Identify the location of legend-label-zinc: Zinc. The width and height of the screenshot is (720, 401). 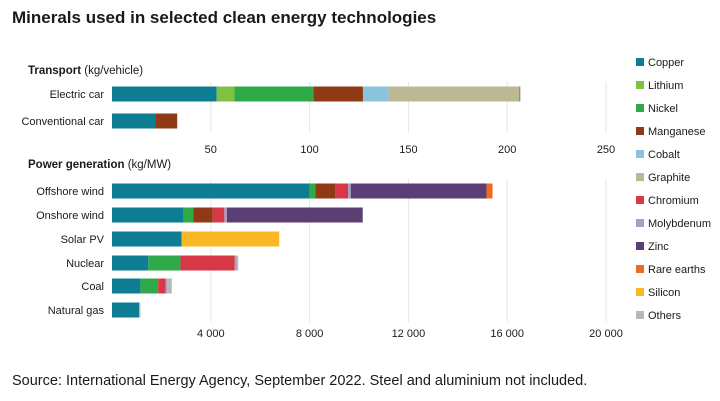
(658, 247).